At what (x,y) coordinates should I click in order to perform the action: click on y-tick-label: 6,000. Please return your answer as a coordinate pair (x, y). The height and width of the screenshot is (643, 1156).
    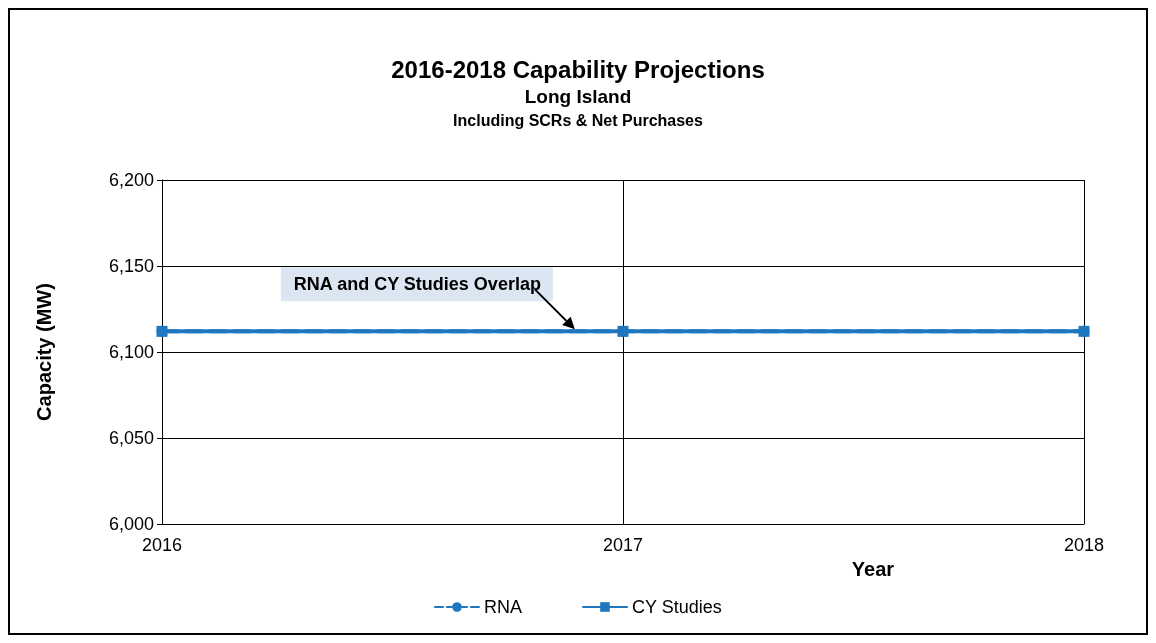
    Looking at the image, I should click on (131, 524).